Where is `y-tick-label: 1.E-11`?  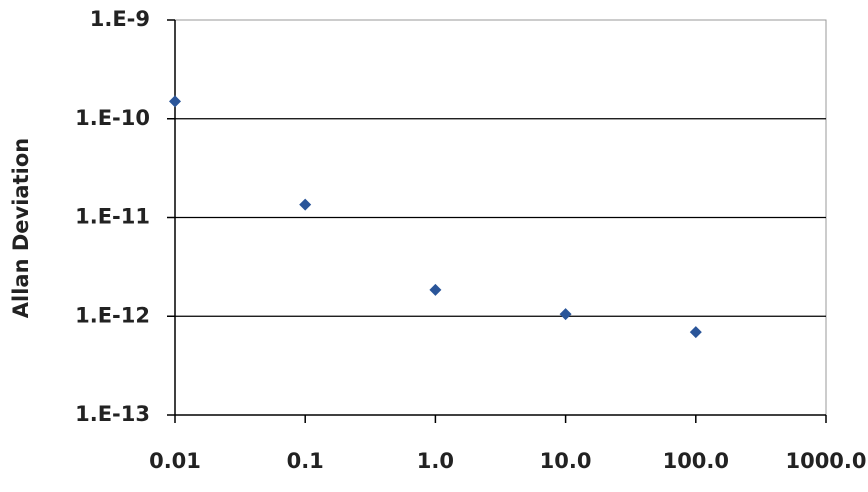 y-tick-label: 1.E-11 is located at coordinates (112, 217).